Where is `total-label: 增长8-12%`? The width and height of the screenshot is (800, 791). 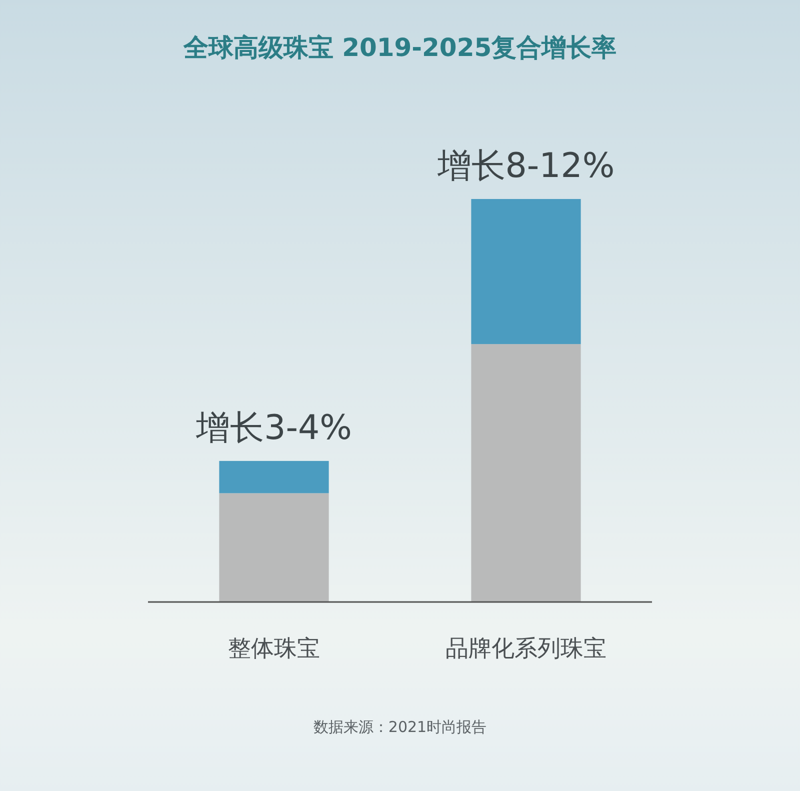 total-label: 增长8-12% is located at coordinates (525, 166).